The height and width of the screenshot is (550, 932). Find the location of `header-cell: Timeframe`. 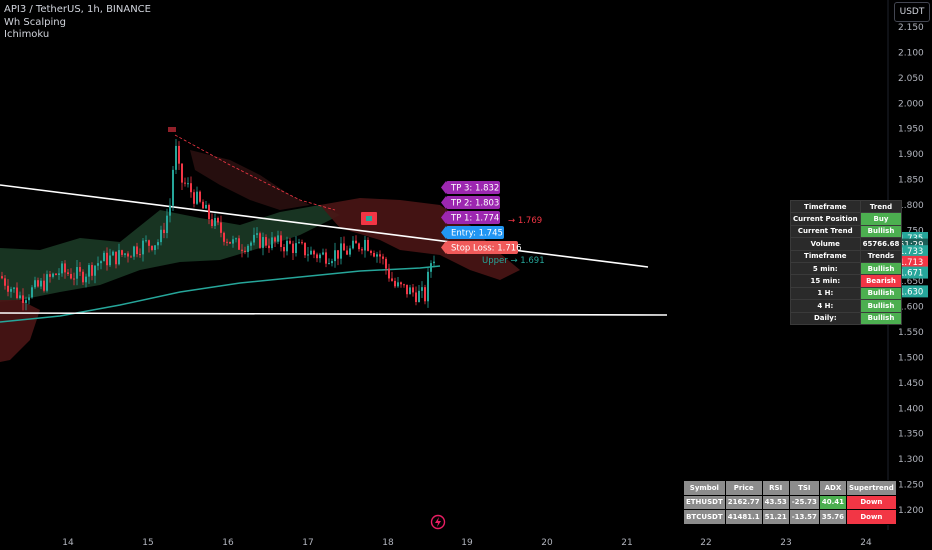

header-cell: Timeframe is located at coordinates (825, 256).